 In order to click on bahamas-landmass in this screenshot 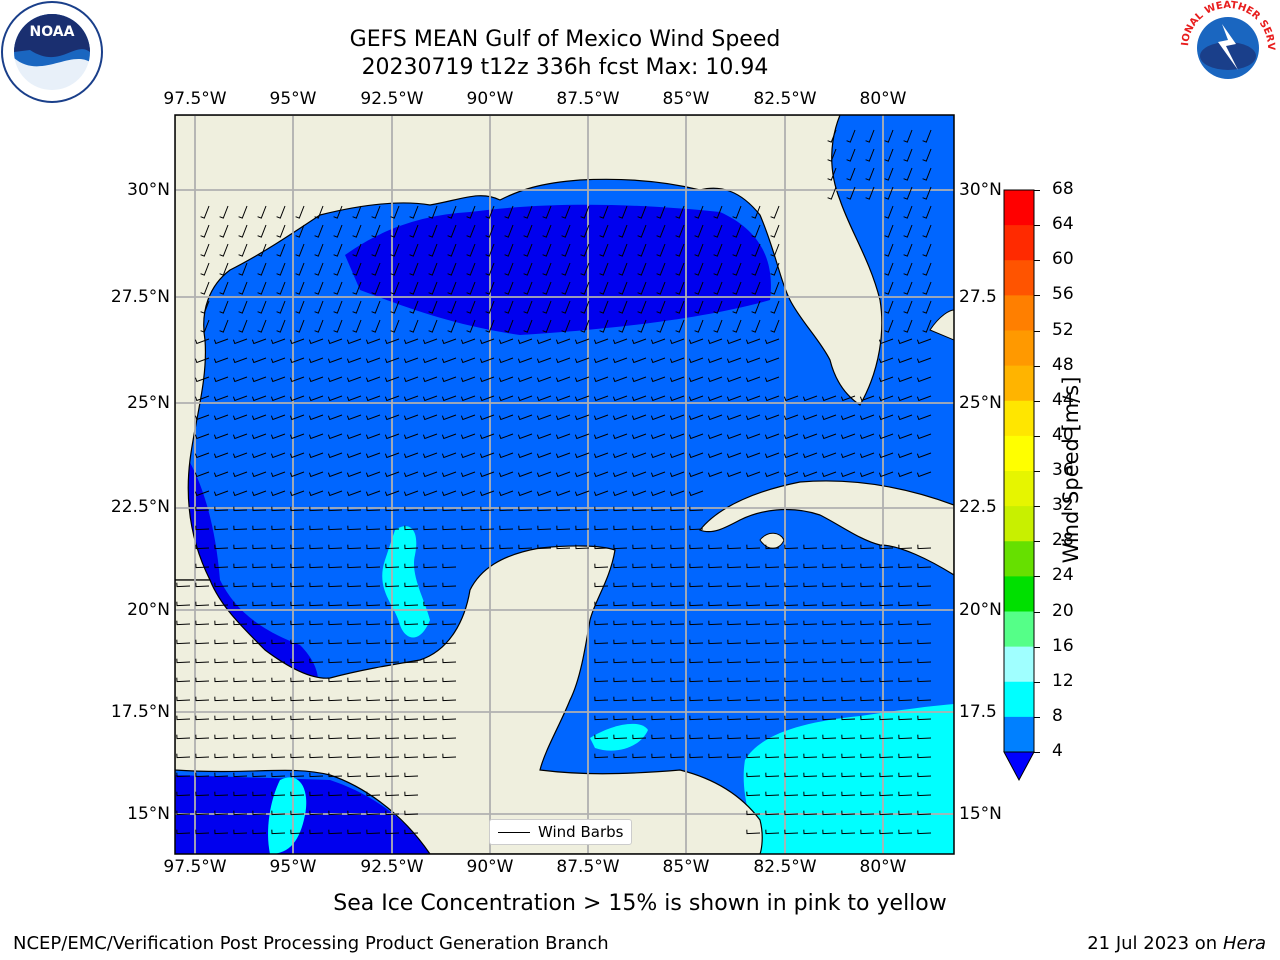, I will do `click(941, 325)`.